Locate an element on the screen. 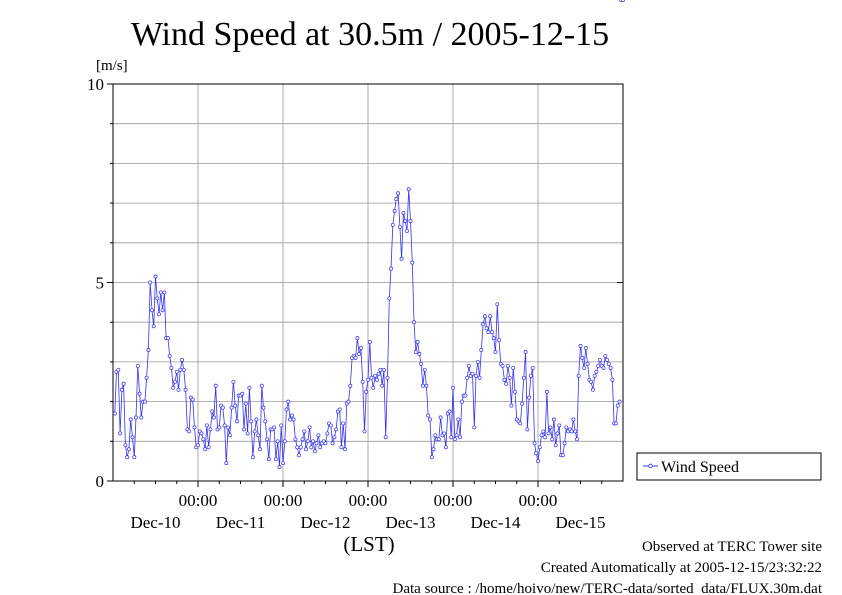  x-day-label: Dec-13 is located at coordinates (410, 522).